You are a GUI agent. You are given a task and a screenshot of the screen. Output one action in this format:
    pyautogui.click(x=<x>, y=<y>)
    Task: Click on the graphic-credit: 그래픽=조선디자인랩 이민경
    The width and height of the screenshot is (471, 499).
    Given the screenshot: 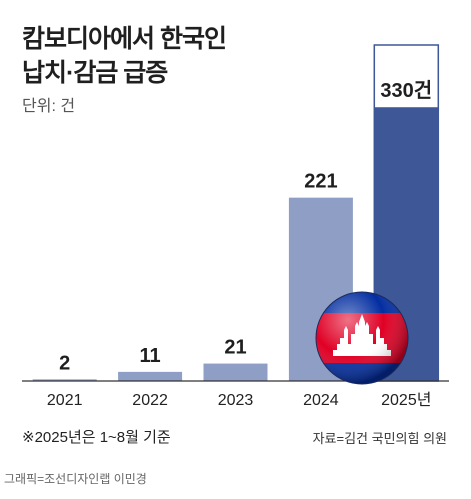 What is the action you would take?
    pyautogui.click(x=75, y=479)
    